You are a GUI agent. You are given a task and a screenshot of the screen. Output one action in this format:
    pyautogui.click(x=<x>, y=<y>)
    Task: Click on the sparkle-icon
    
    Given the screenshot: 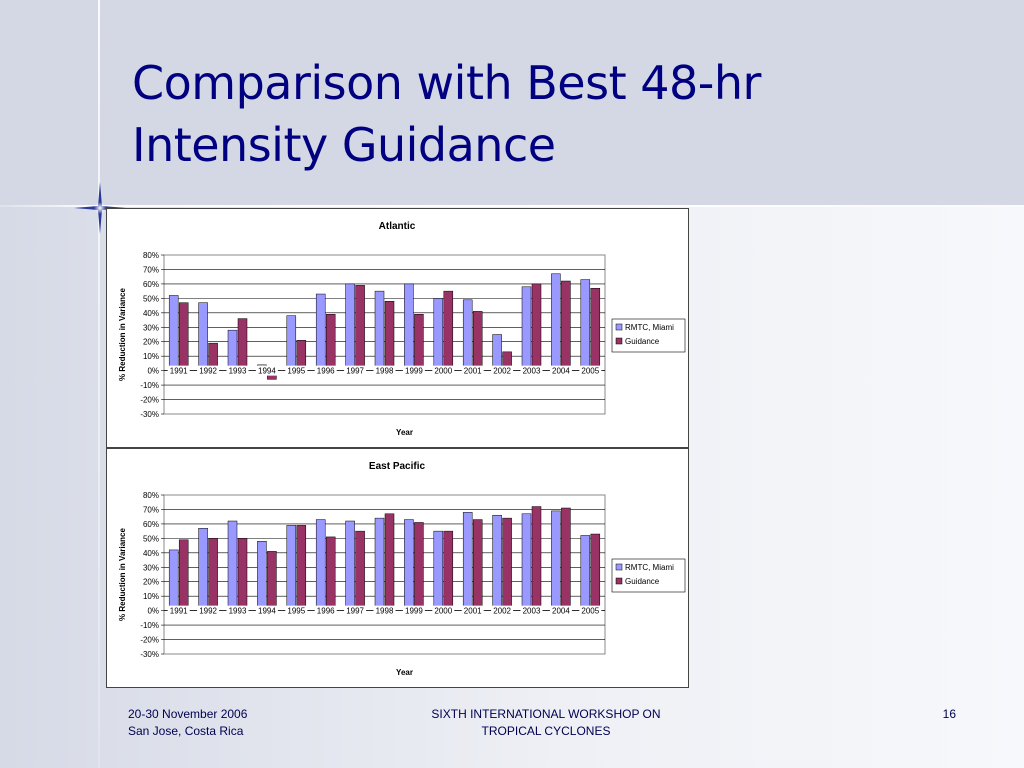 What is the action you would take?
    pyautogui.click(x=100, y=208)
    